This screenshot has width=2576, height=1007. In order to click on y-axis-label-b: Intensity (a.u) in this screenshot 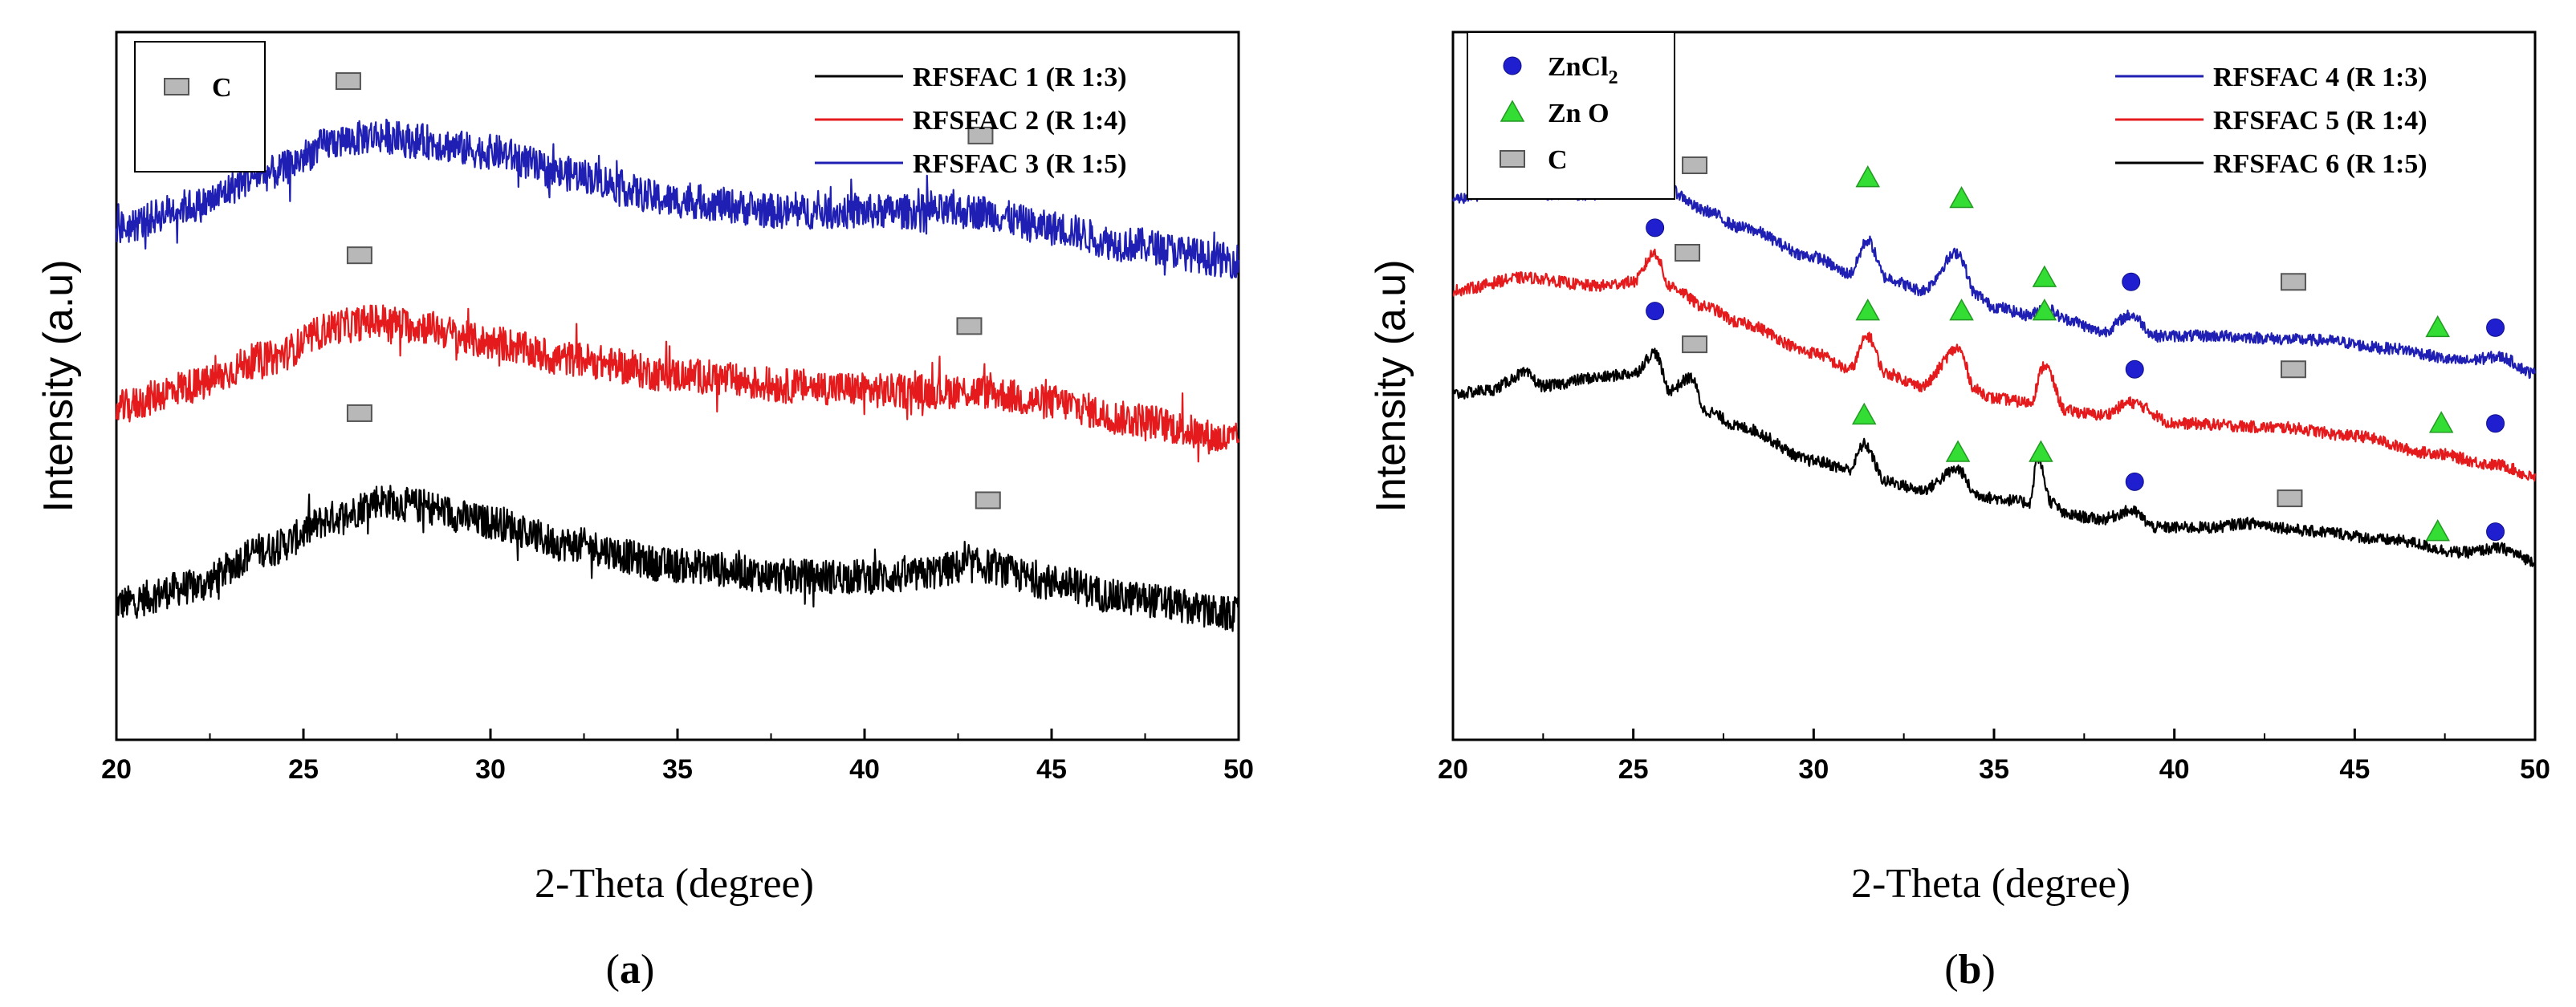, I will do `click(1391, 385)`.